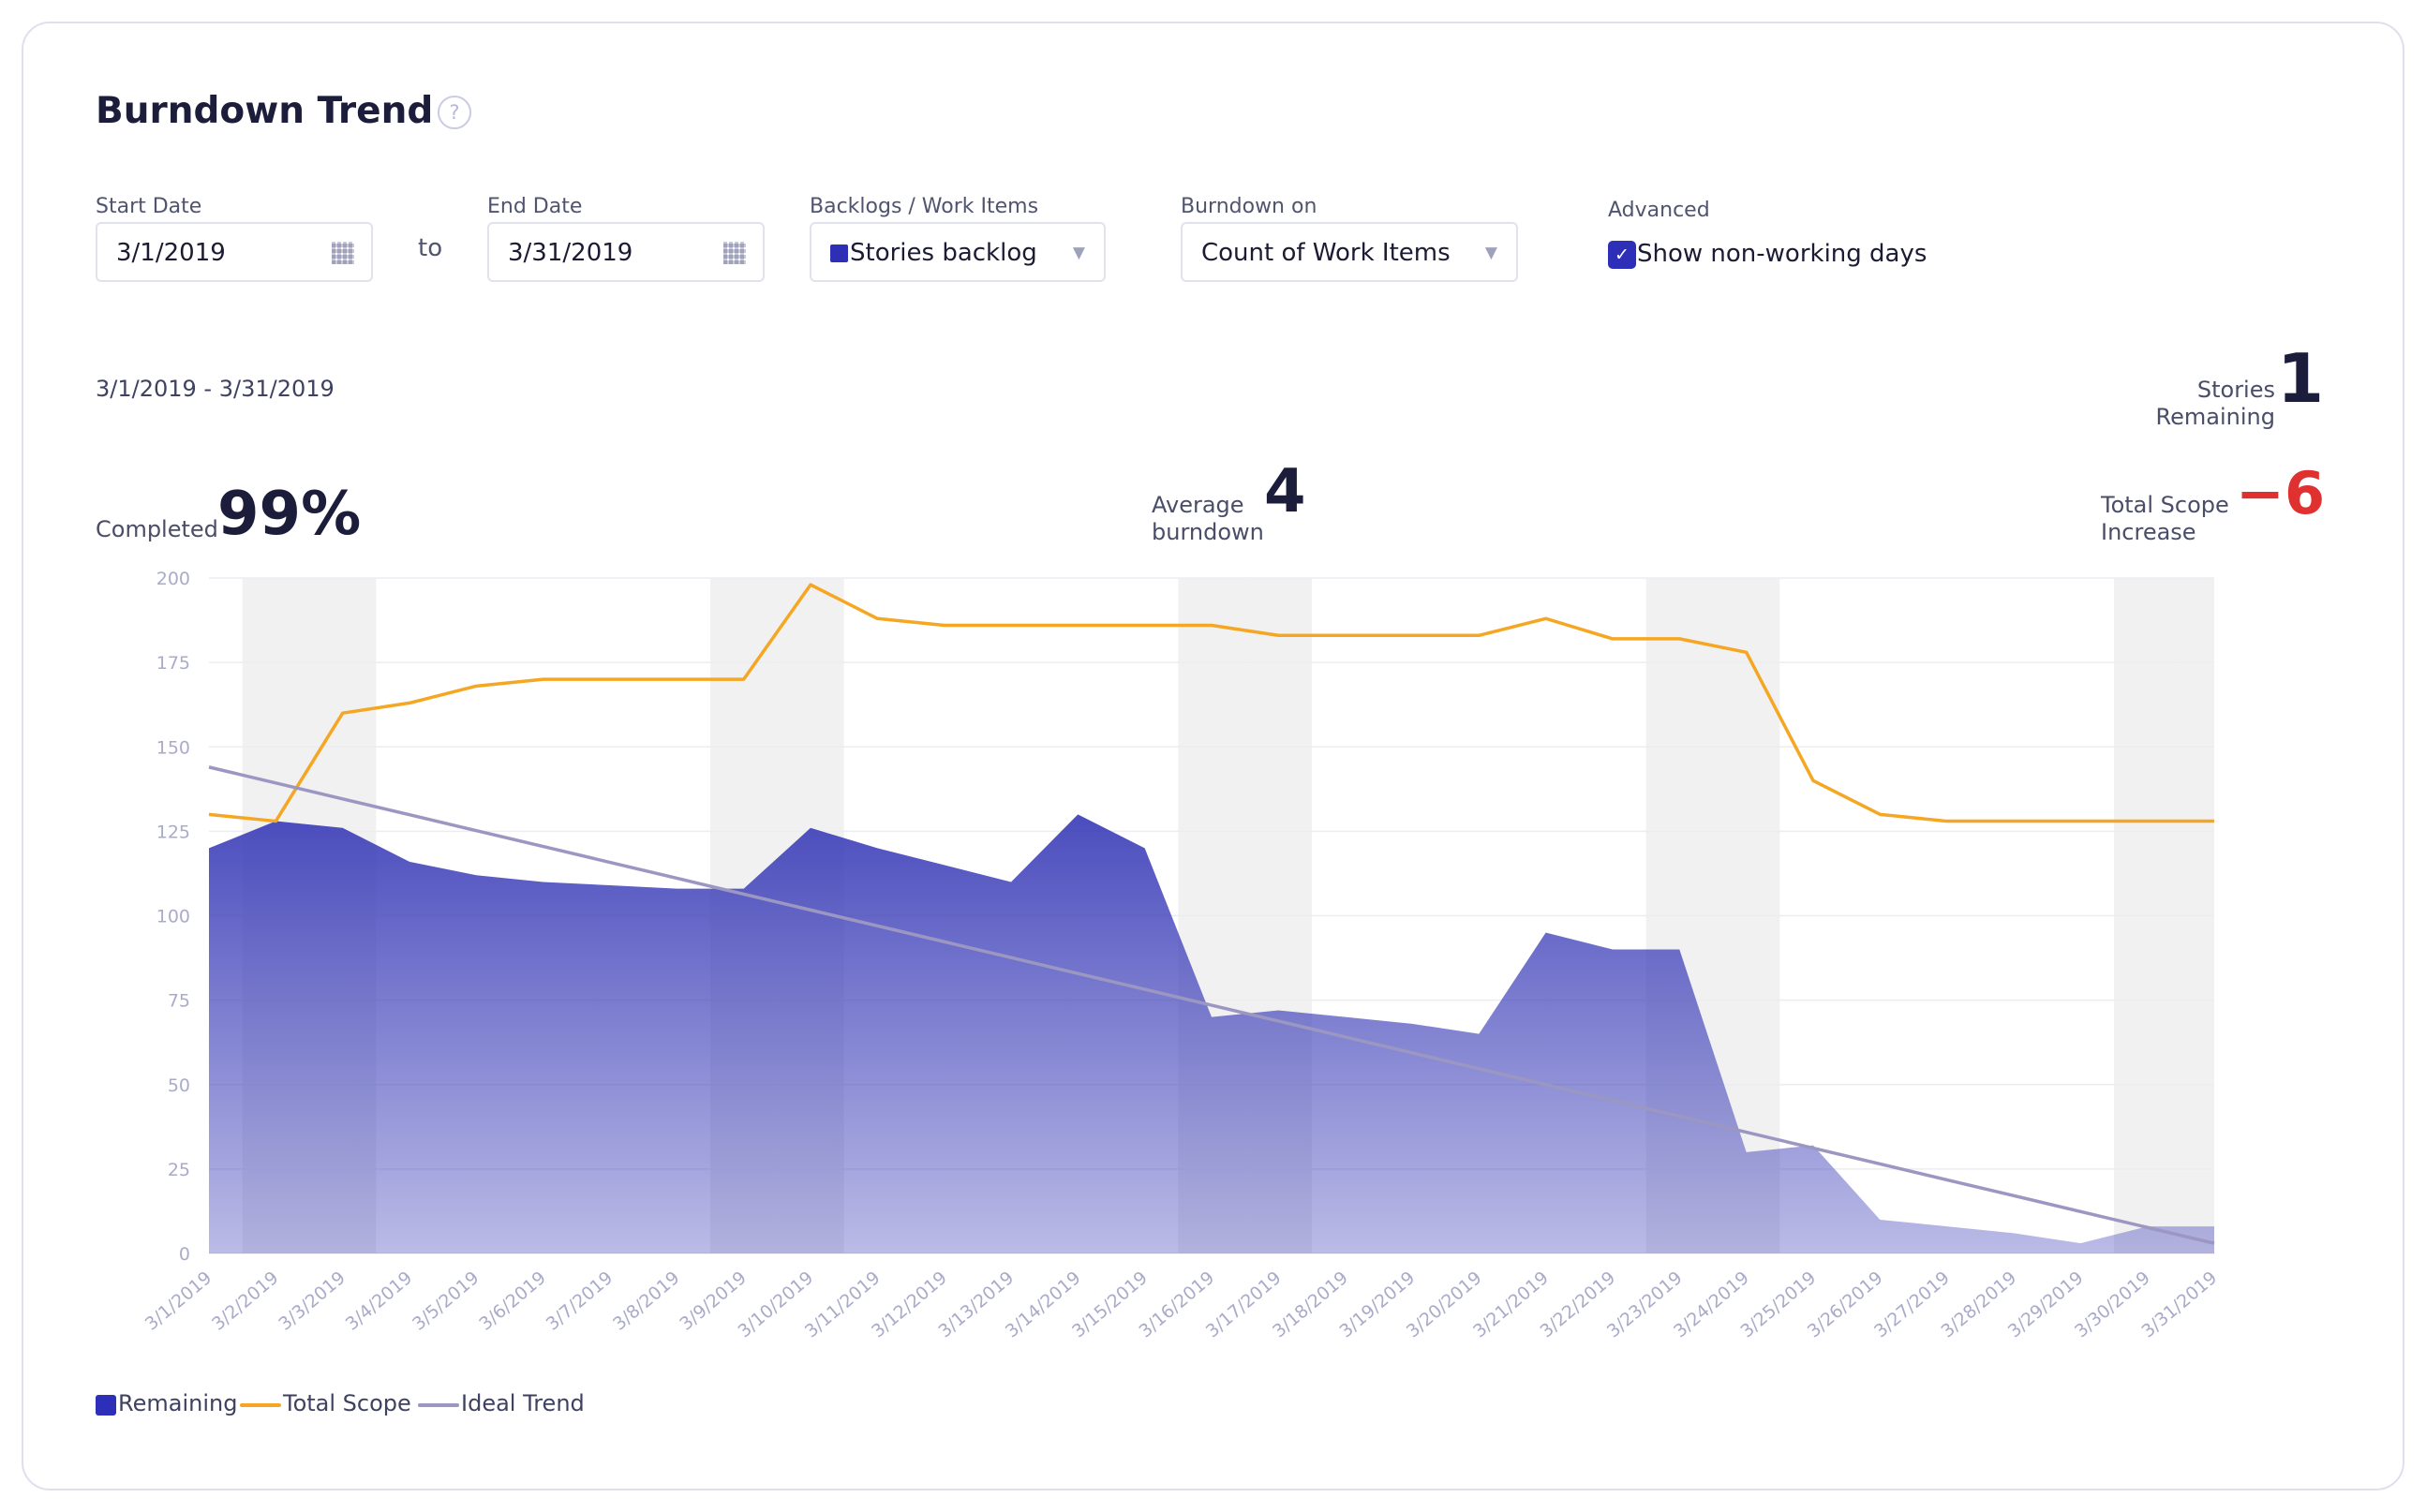 This screenshot has height=1512, width=2426. Describe the element at coordinates (173, 747) in the screenshot. I see `y-tick-label: 150` at that location.